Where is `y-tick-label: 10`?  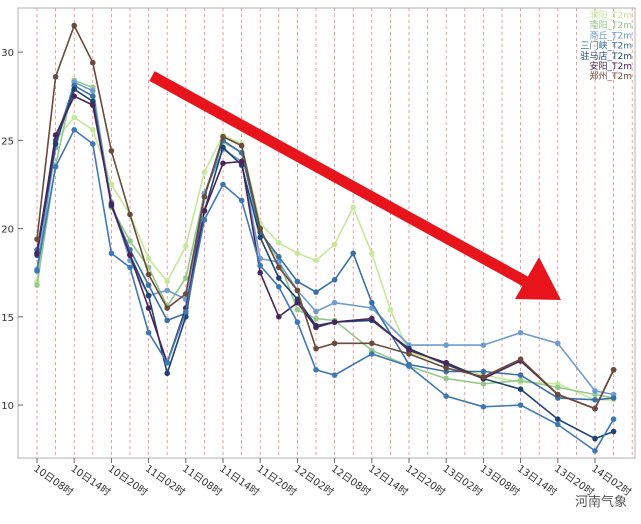
y-tick-label: 10 is located at coordinates (7, 406).